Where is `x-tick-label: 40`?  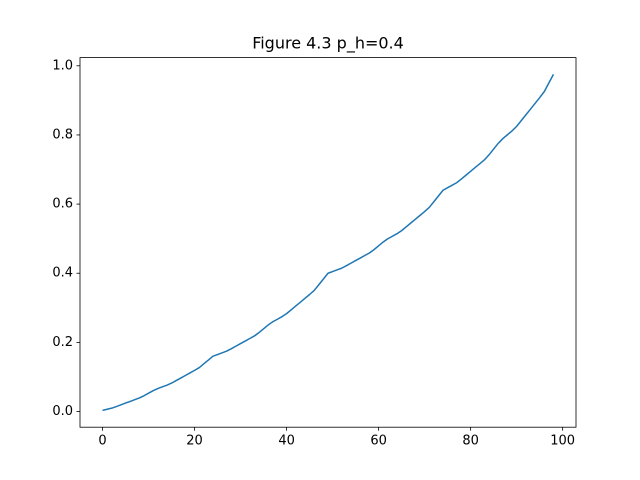 x-tick-label: 40 is located at coordinates (286, 441).